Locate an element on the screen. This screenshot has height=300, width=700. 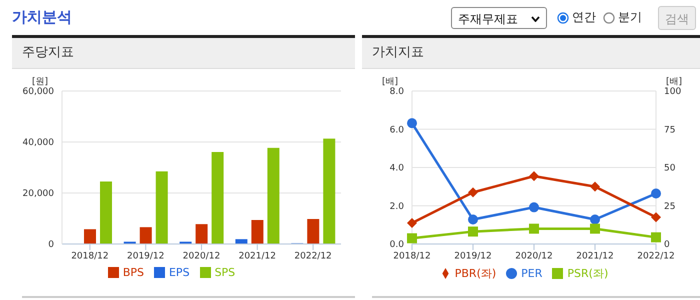
legend-label: PSR(좌) is located at coordinates (587, 273).